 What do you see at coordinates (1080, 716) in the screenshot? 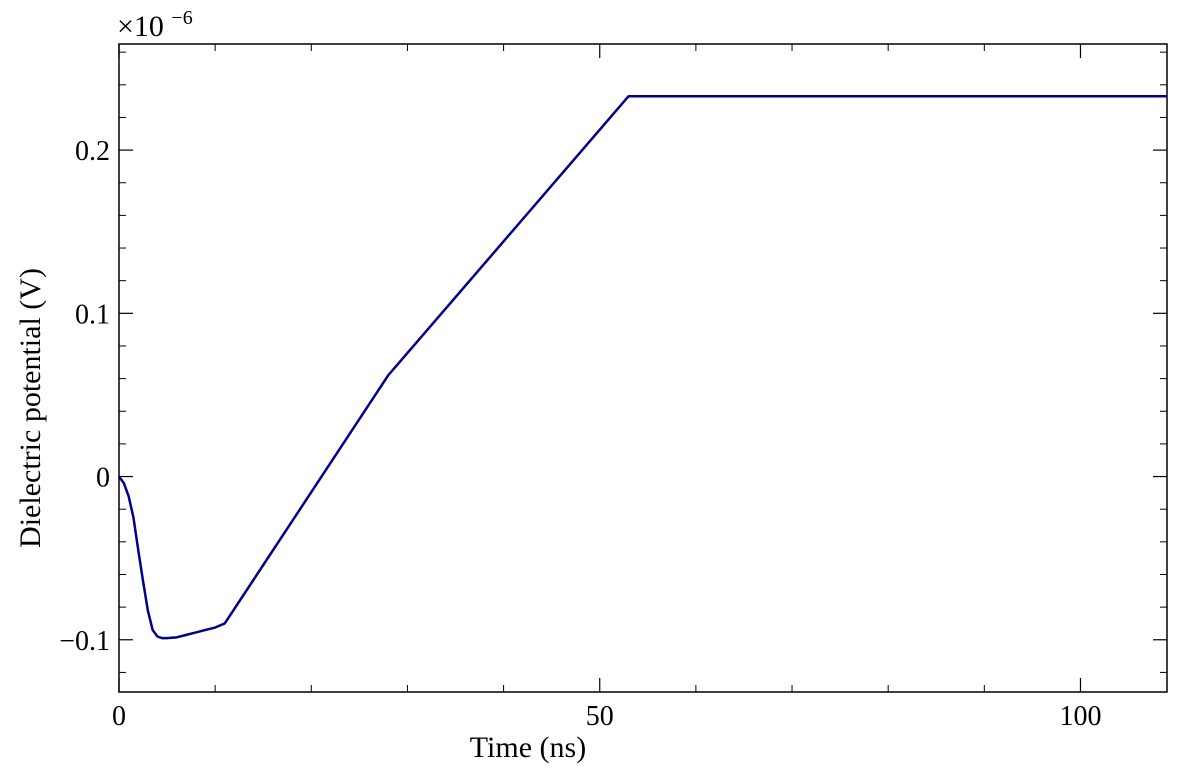
I see `x-tick-label: 100` at bounding box center [1080, 716].